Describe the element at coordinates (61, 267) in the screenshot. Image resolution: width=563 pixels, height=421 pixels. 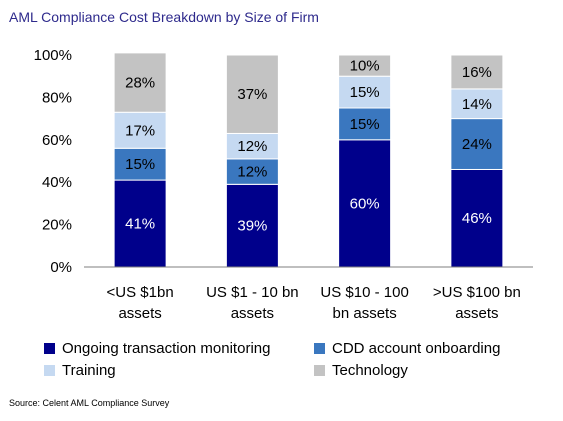
I see `y-tick-label: 0%` at that location.